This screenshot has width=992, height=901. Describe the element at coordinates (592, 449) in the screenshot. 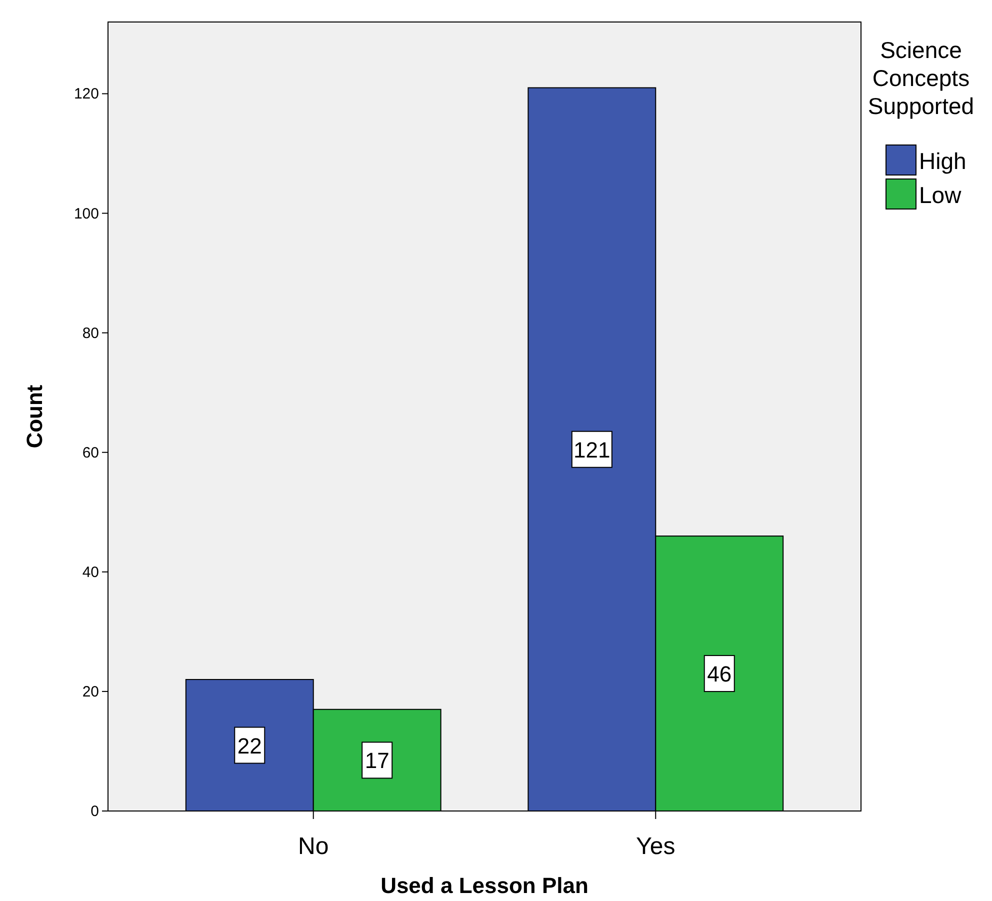

I see `data-label: 121` at that location.